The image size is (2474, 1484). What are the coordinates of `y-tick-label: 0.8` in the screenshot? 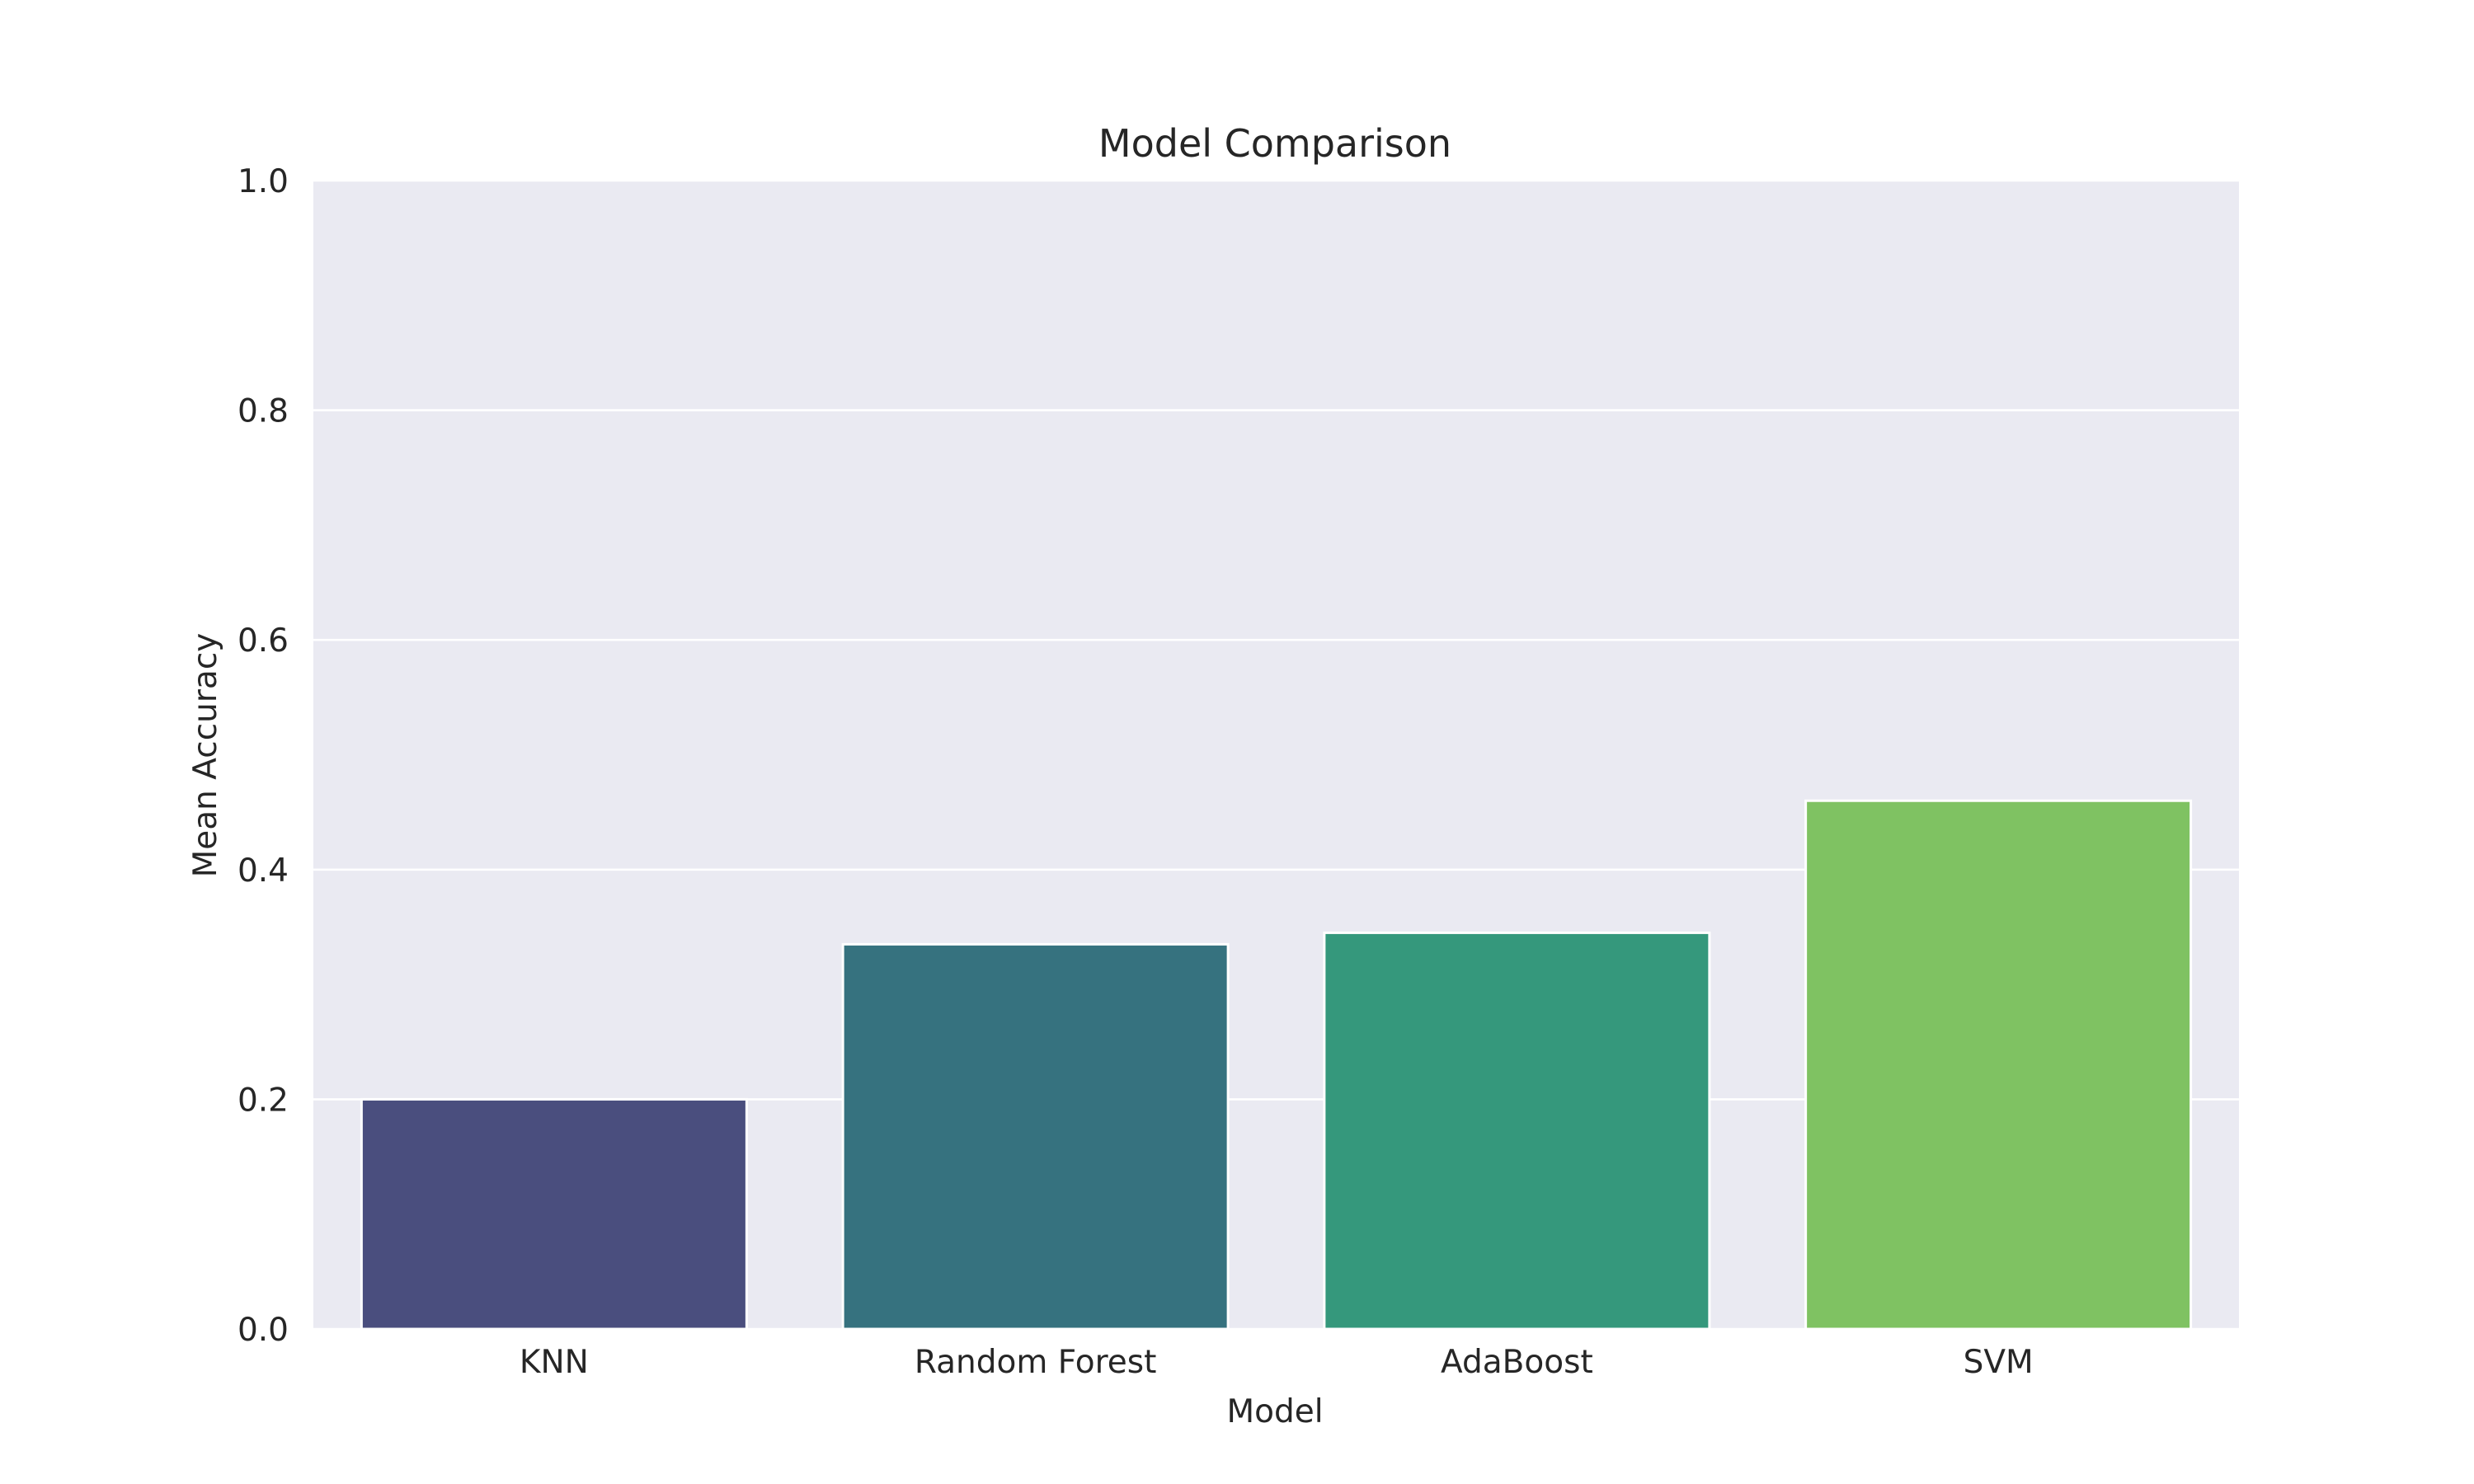 It's located at (263, 411).